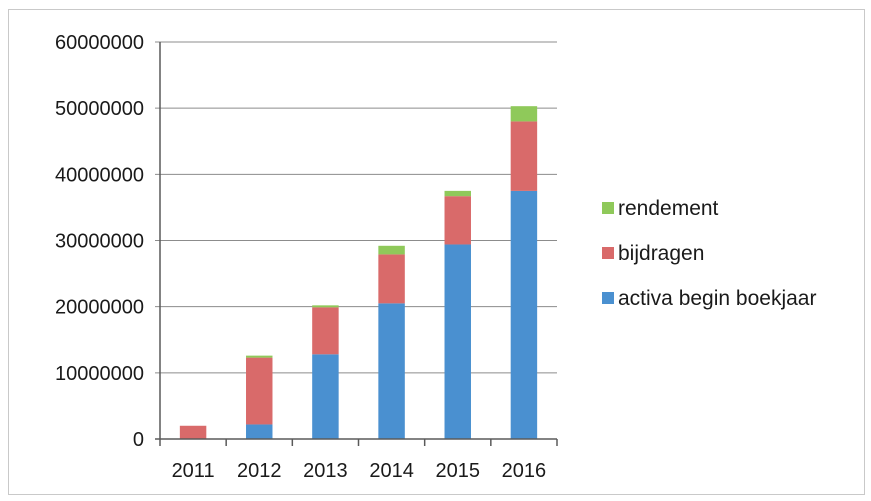 This screenshot has width=871, height=501. I want to click on y-tick-label: 0, so click(138, 440).